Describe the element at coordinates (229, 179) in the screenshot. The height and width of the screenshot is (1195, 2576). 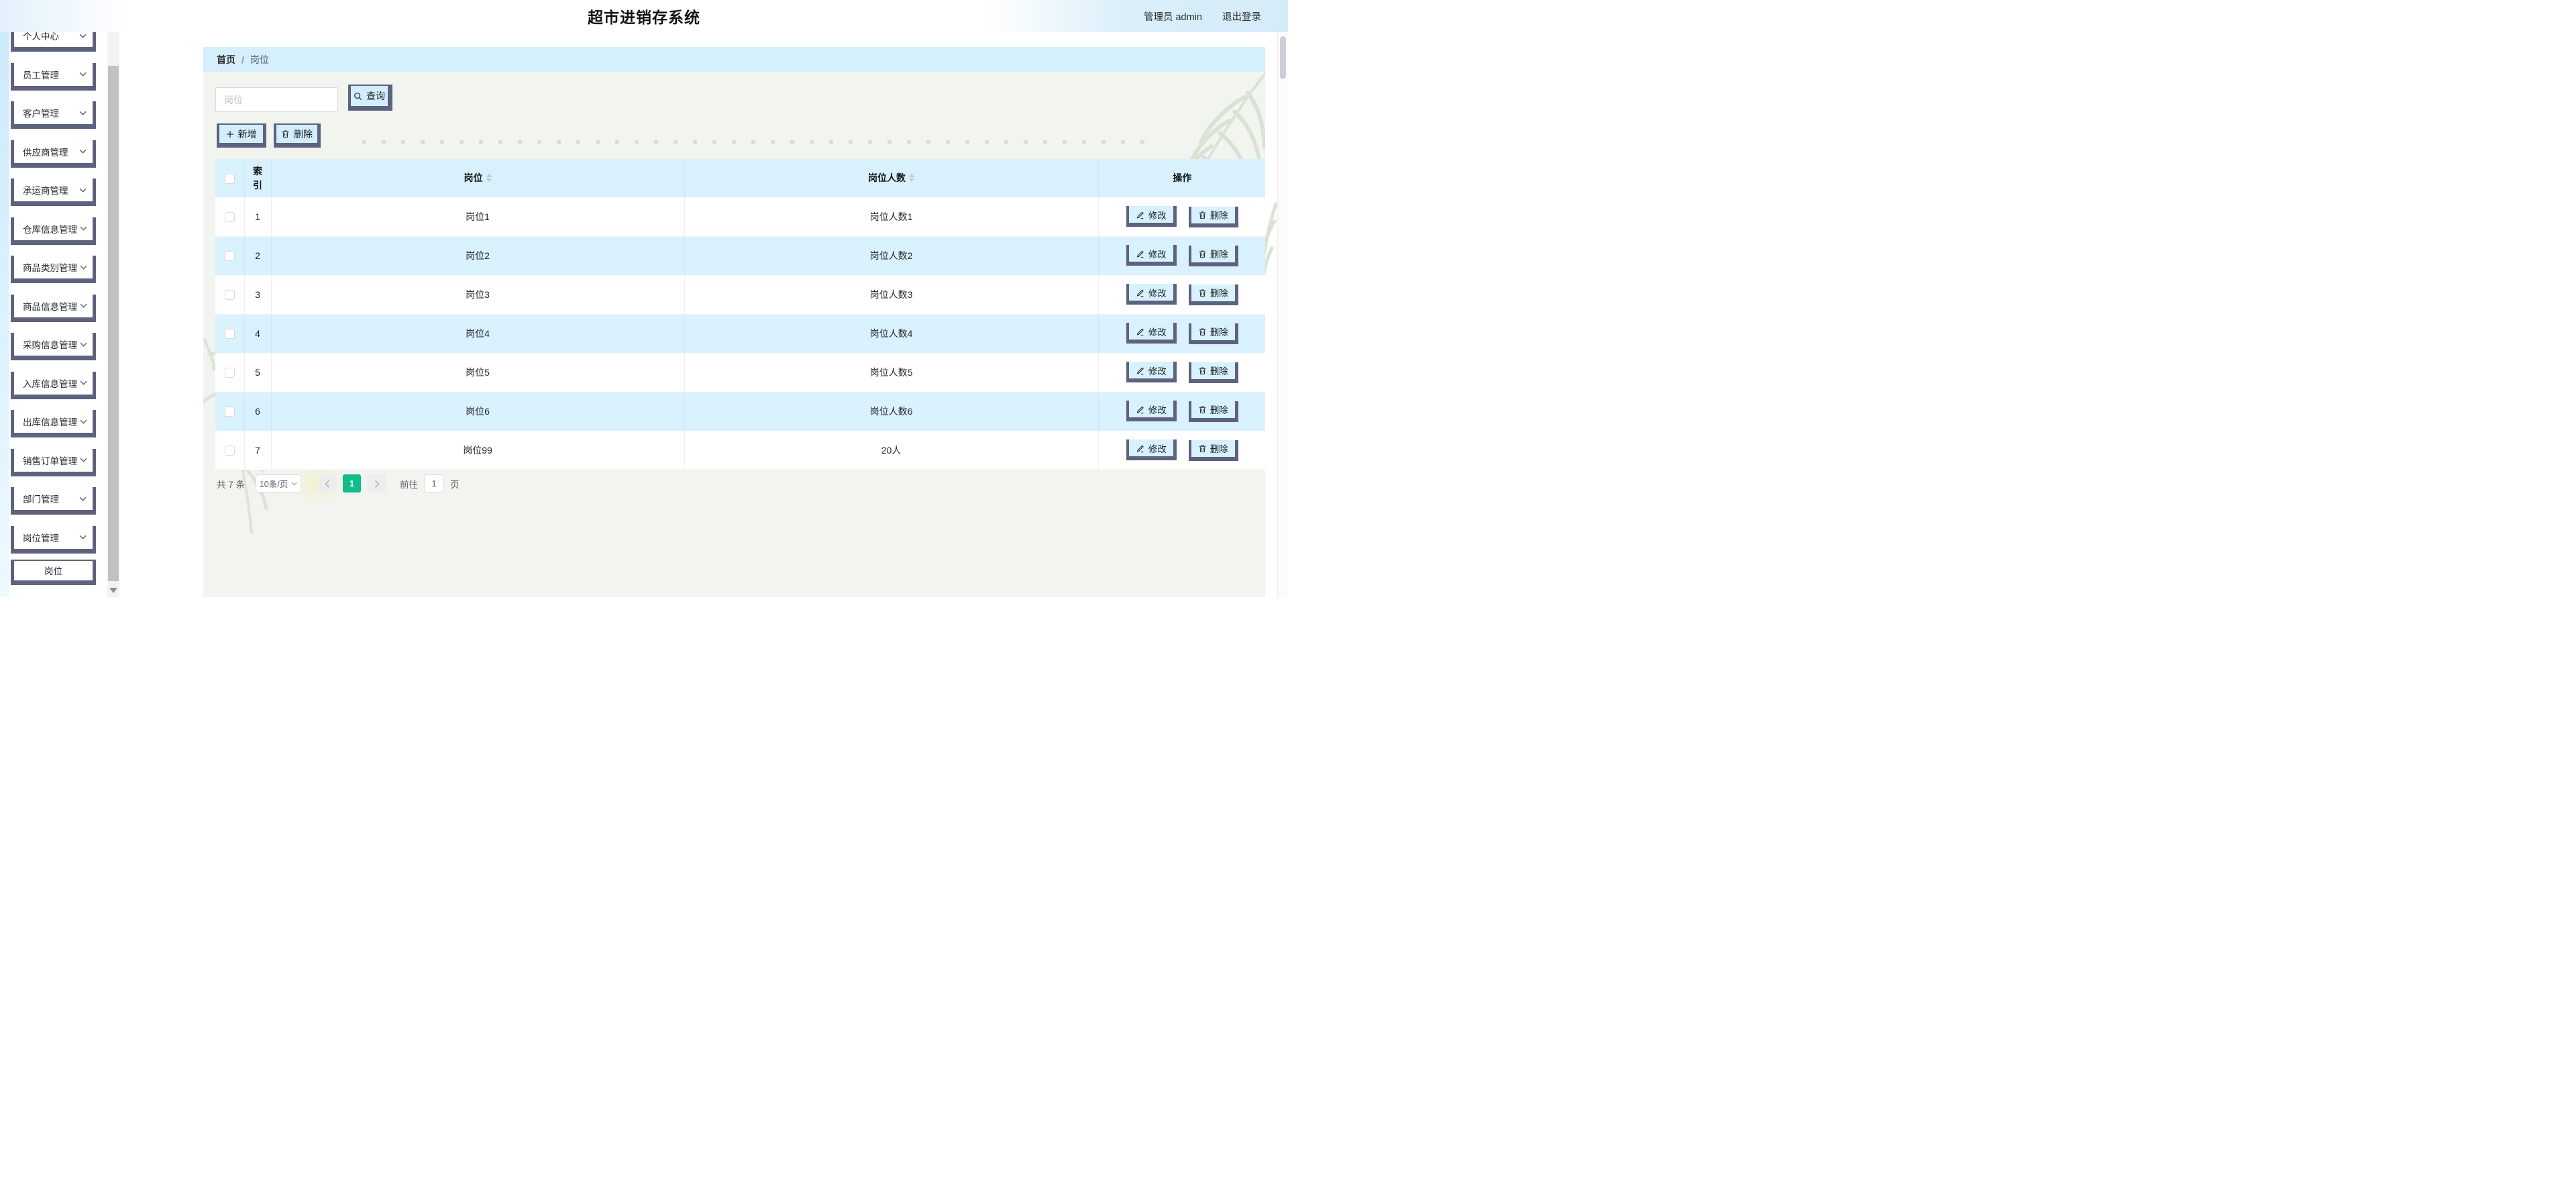
I see `select-all-checkbox` at that location.